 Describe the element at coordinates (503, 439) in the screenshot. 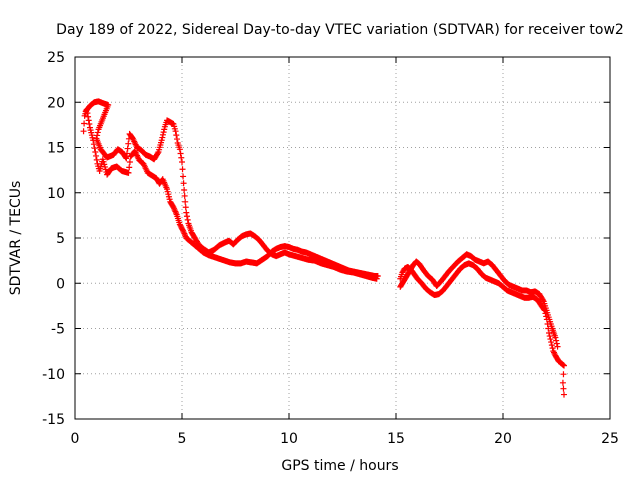

I see `x-tick-label: 20` at that location.